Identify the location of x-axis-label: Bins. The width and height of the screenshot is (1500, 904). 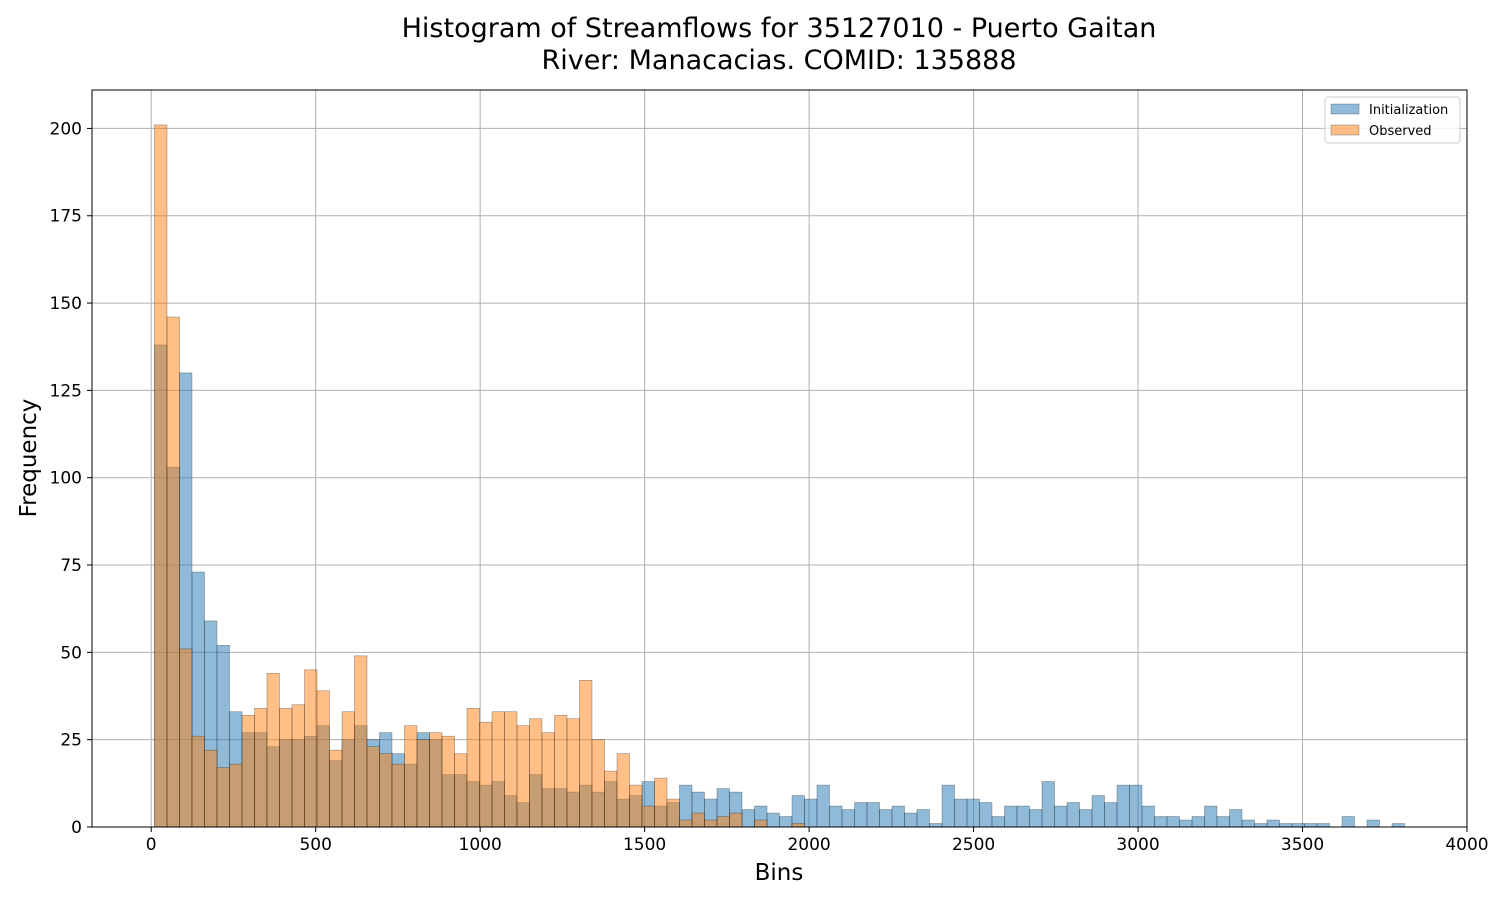
(779, 873).